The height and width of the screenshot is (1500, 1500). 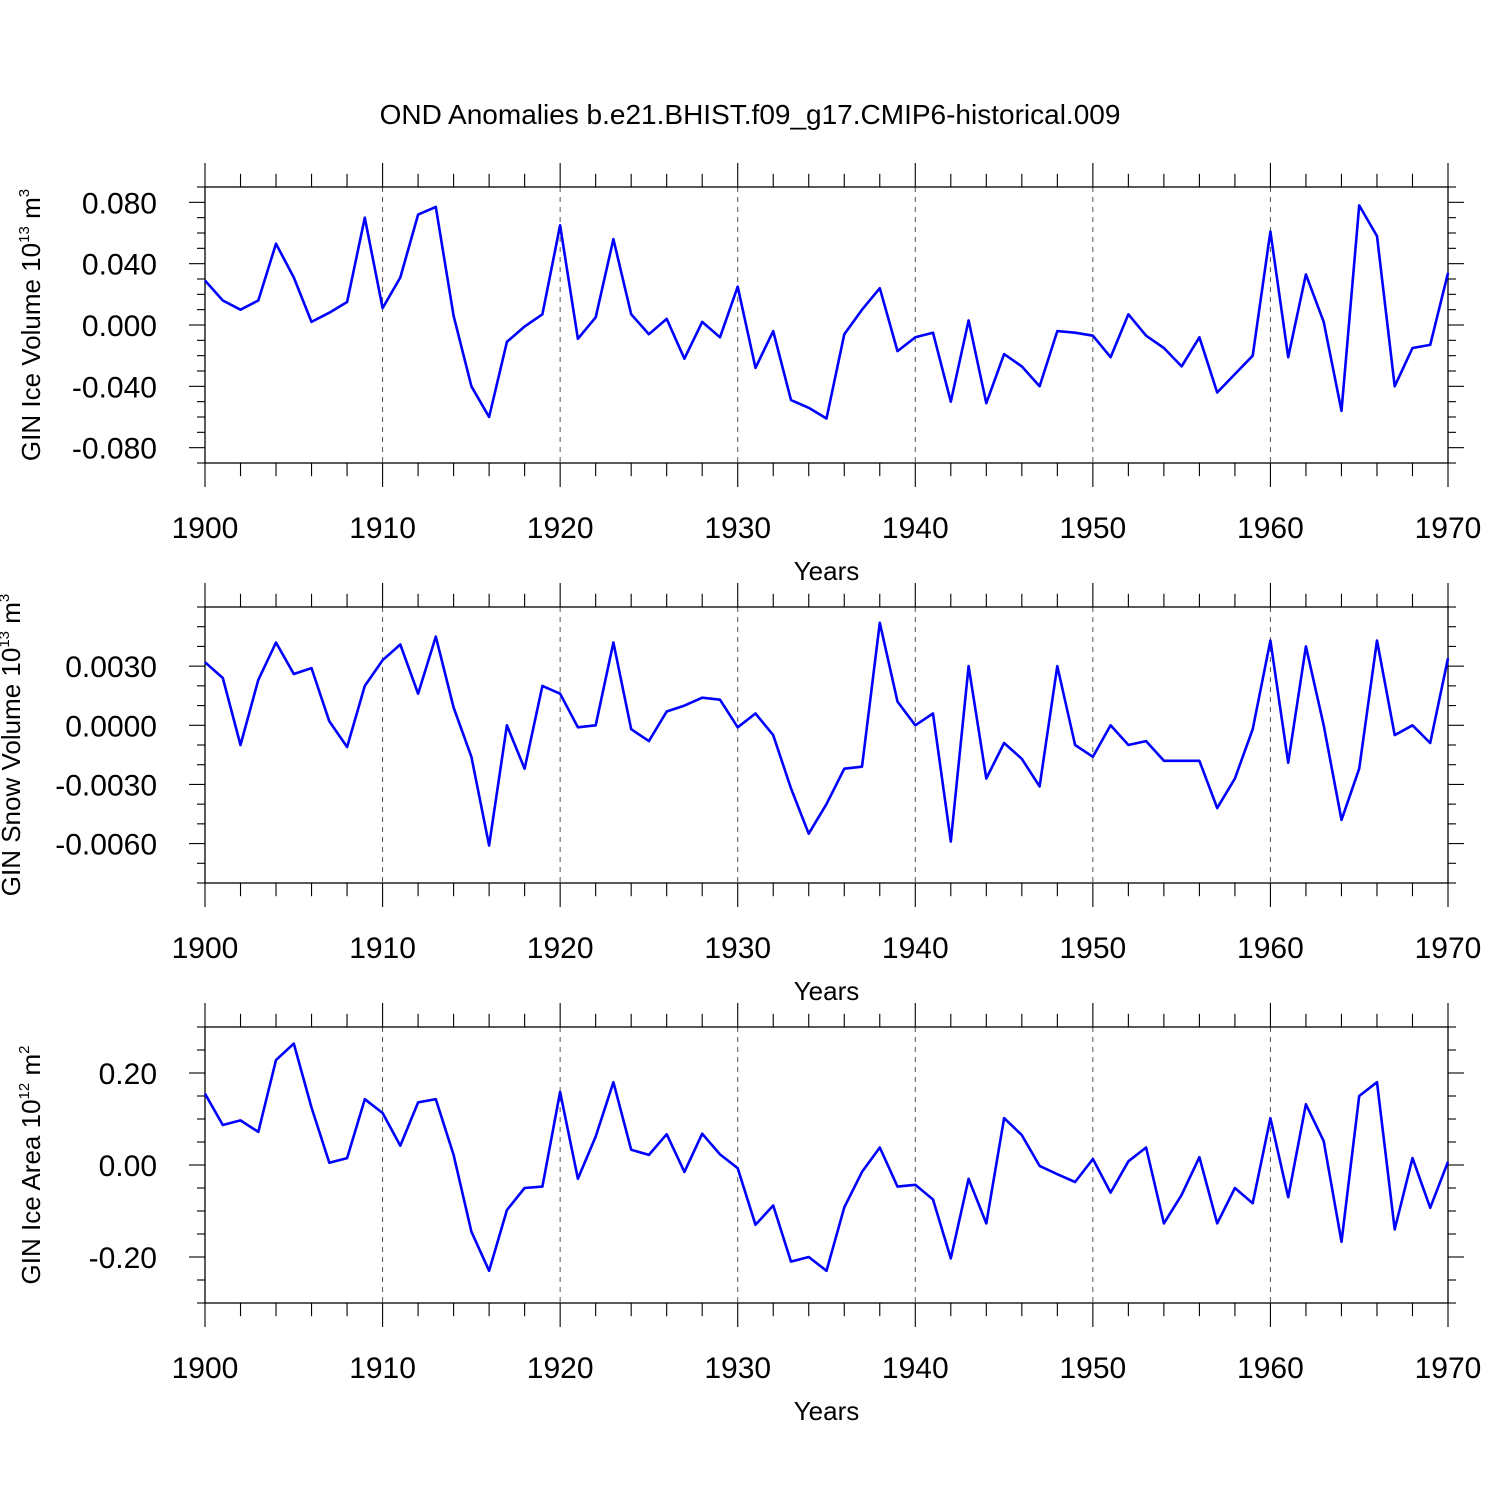 What do you see at coordinates (13, 772) in the screenshot?
I see `y-axis-label-main: GIN Snow Volume 10` at bounding box center [13, 772].